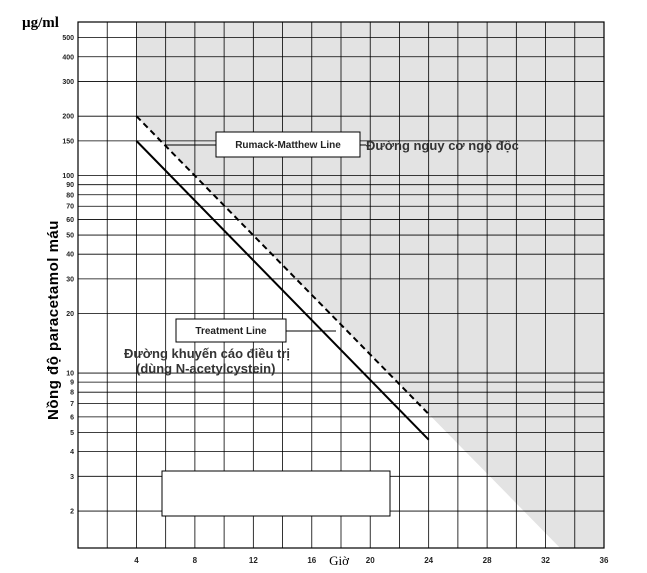 The height and width of the screenshot is (573, 647). I want to click on rumack-label: Rumack-Matthew Line, so click(288, 145).